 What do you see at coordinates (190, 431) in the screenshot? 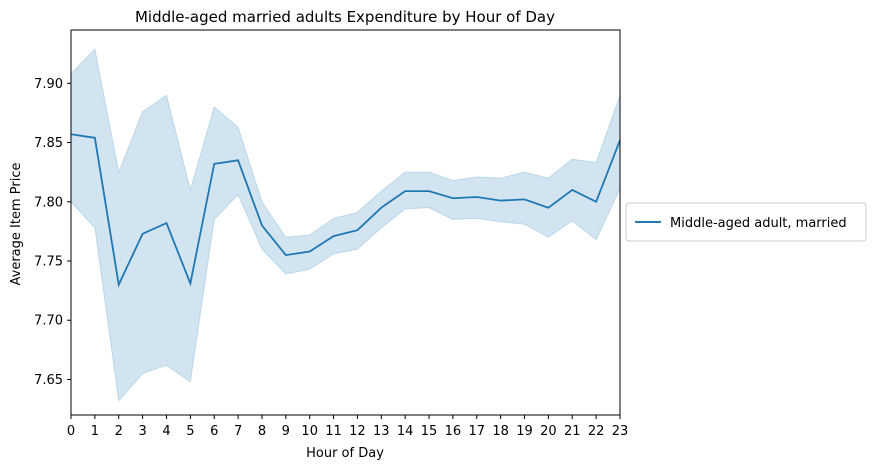
I see `x-tick-label: 5` at bounding box center [190, 431].